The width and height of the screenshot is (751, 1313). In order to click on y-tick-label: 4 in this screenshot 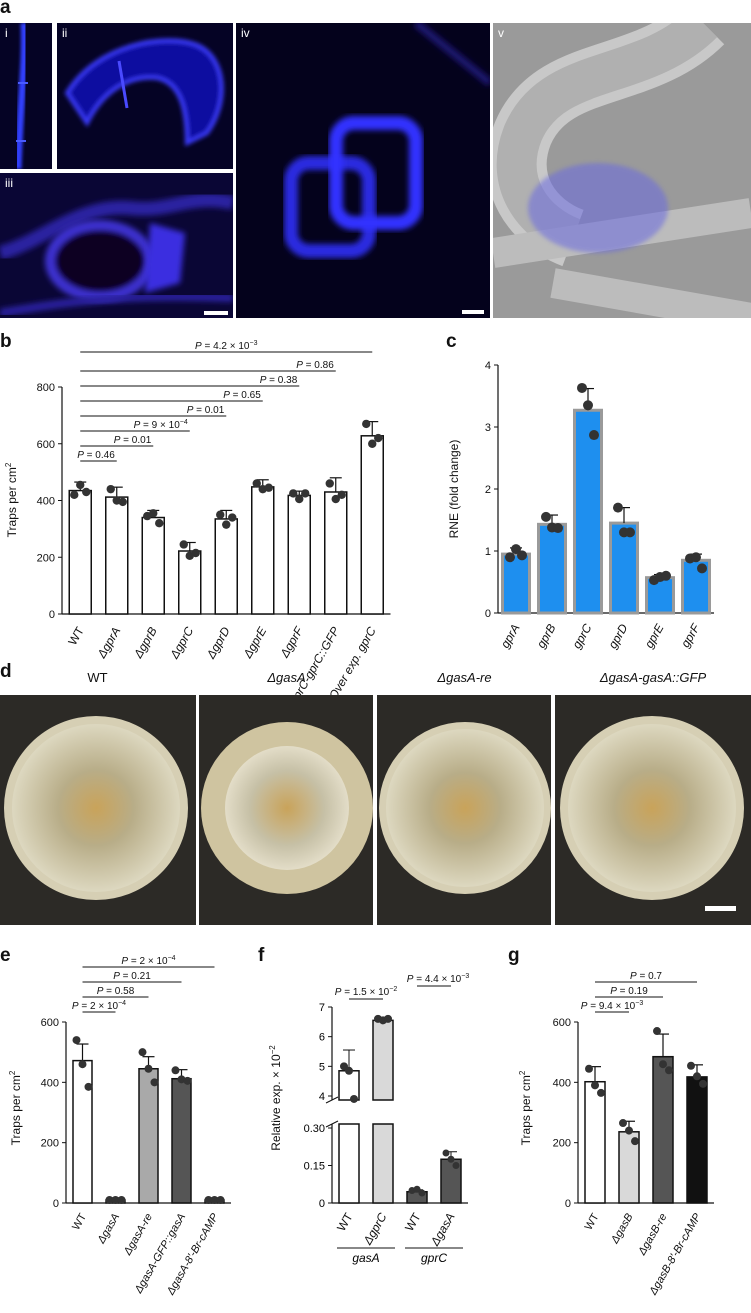, I will do `click(322, 1097)`.